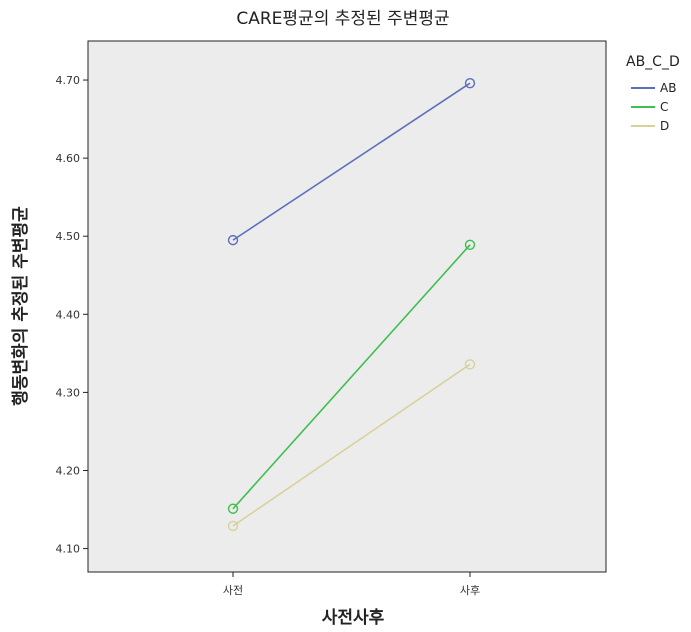 The width and height of the screenshot is (691, 632). What do you see at coordinates (68, 80) in the screenshot?
I see `y-tick-label: 4.70` at bounding box center [68, 80].